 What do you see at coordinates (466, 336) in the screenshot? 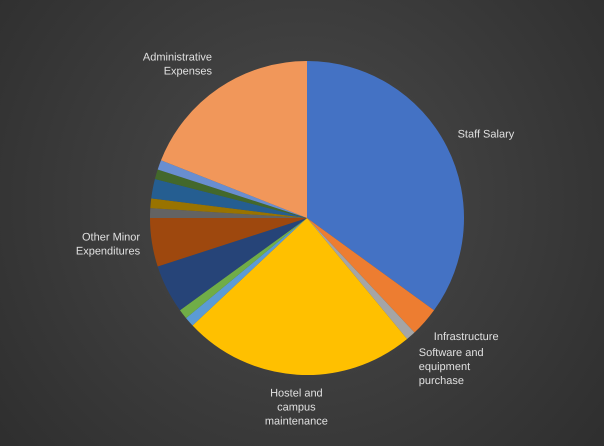
I see `slice-label: Infrastructure` at bounding box center [466, 336].